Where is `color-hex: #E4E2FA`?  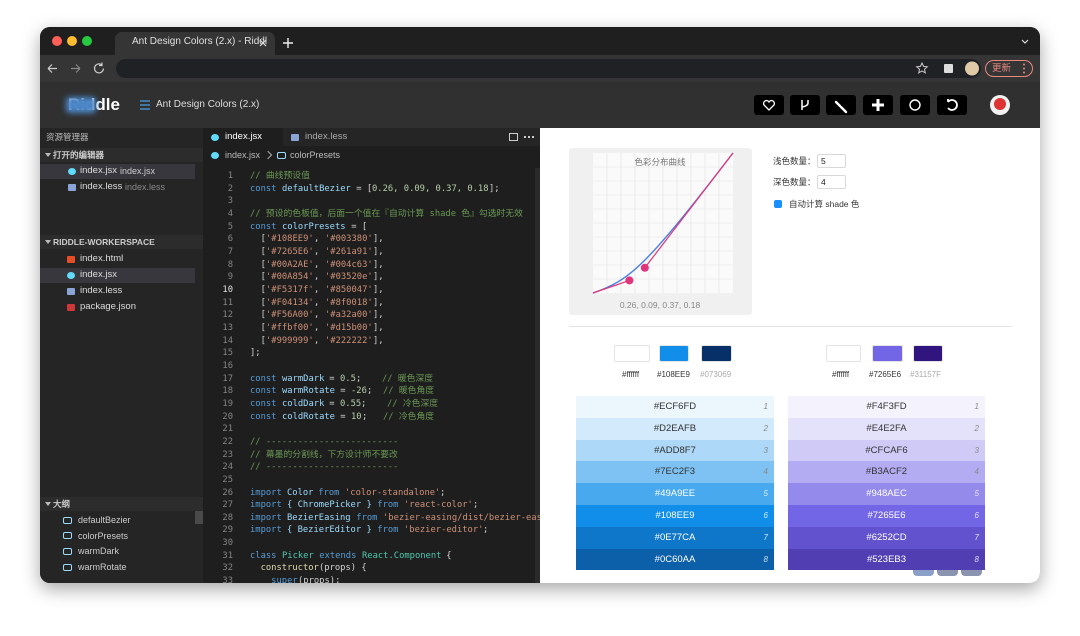 color-hex: #E4E2FA is located at coordinates (886, 428).